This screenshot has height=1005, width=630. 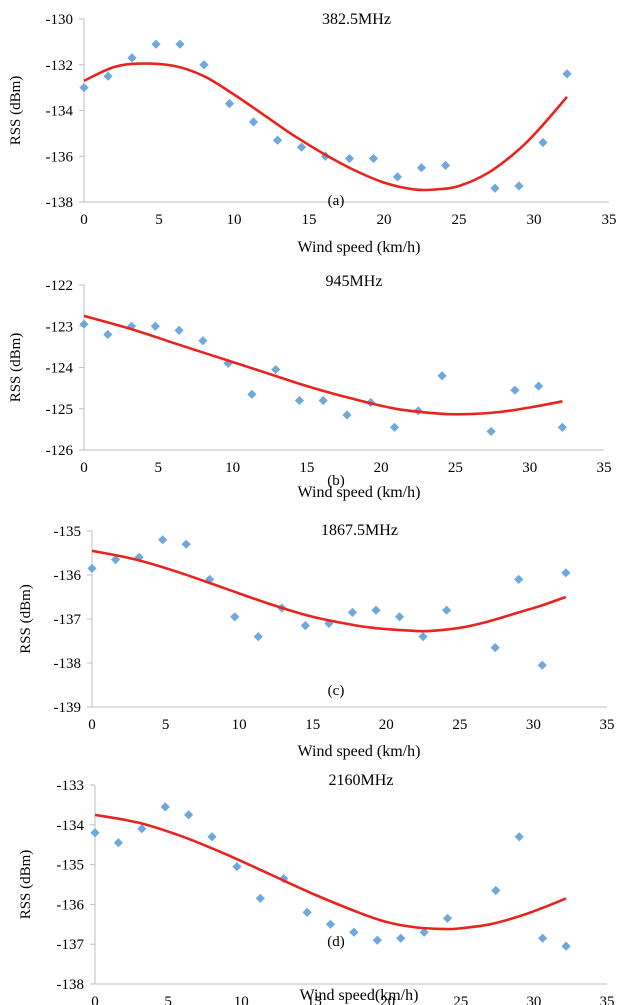 I want to click on y-tick-label: -130, so click(x=60, y=20).